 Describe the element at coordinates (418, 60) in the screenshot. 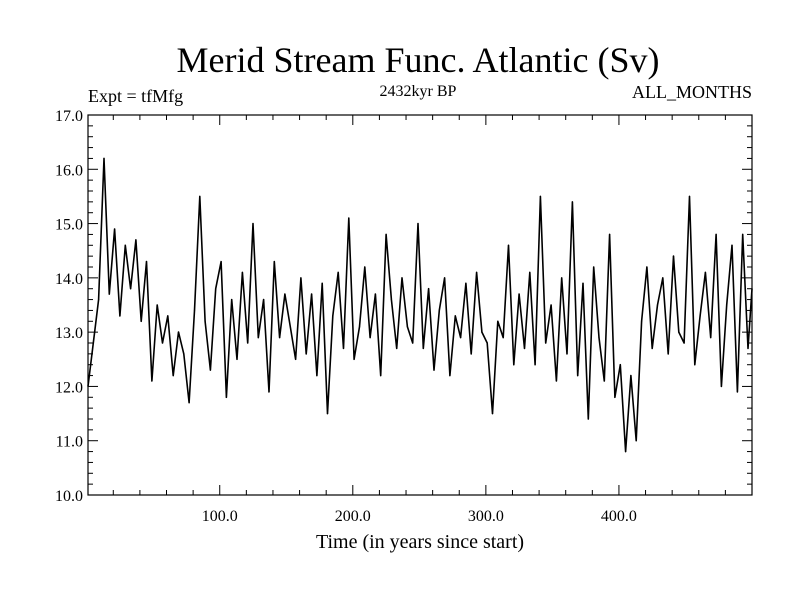

I see `chart-title: Merid Stream Func. Atlantic (Sv)` at that location.